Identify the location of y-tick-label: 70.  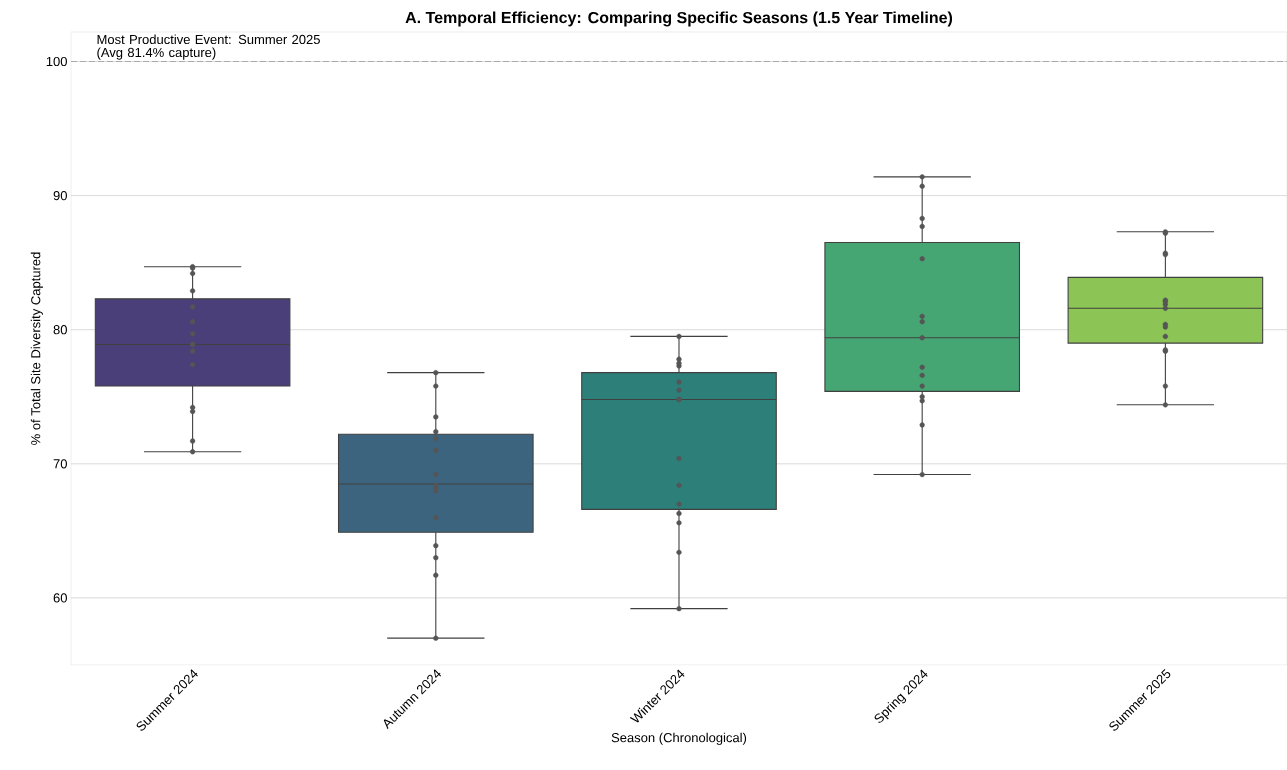
(60, 464).